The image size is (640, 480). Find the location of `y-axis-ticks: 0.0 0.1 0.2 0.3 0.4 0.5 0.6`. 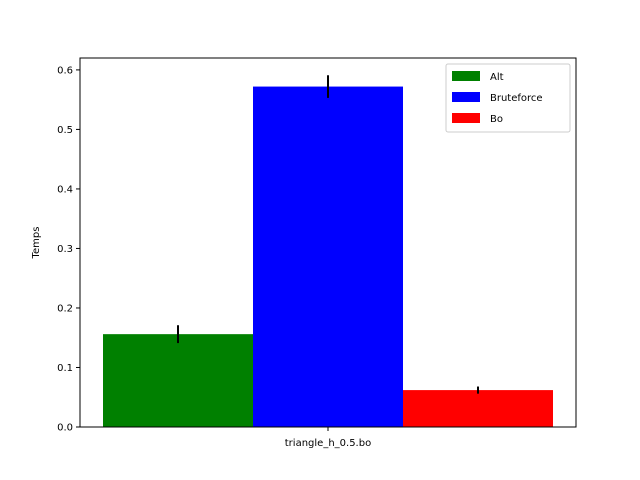

y-axis-ticks: 0.0 0.1 0.2 0.3 0.4 0.5 0.6 is located at coordinates (68, 249).